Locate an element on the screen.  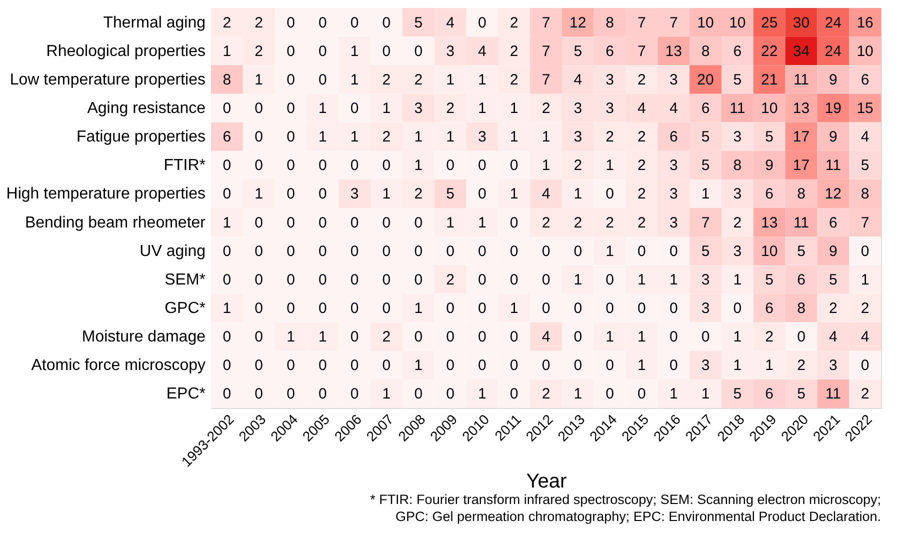
data-label: 10 is located at coordinates (769, 251).